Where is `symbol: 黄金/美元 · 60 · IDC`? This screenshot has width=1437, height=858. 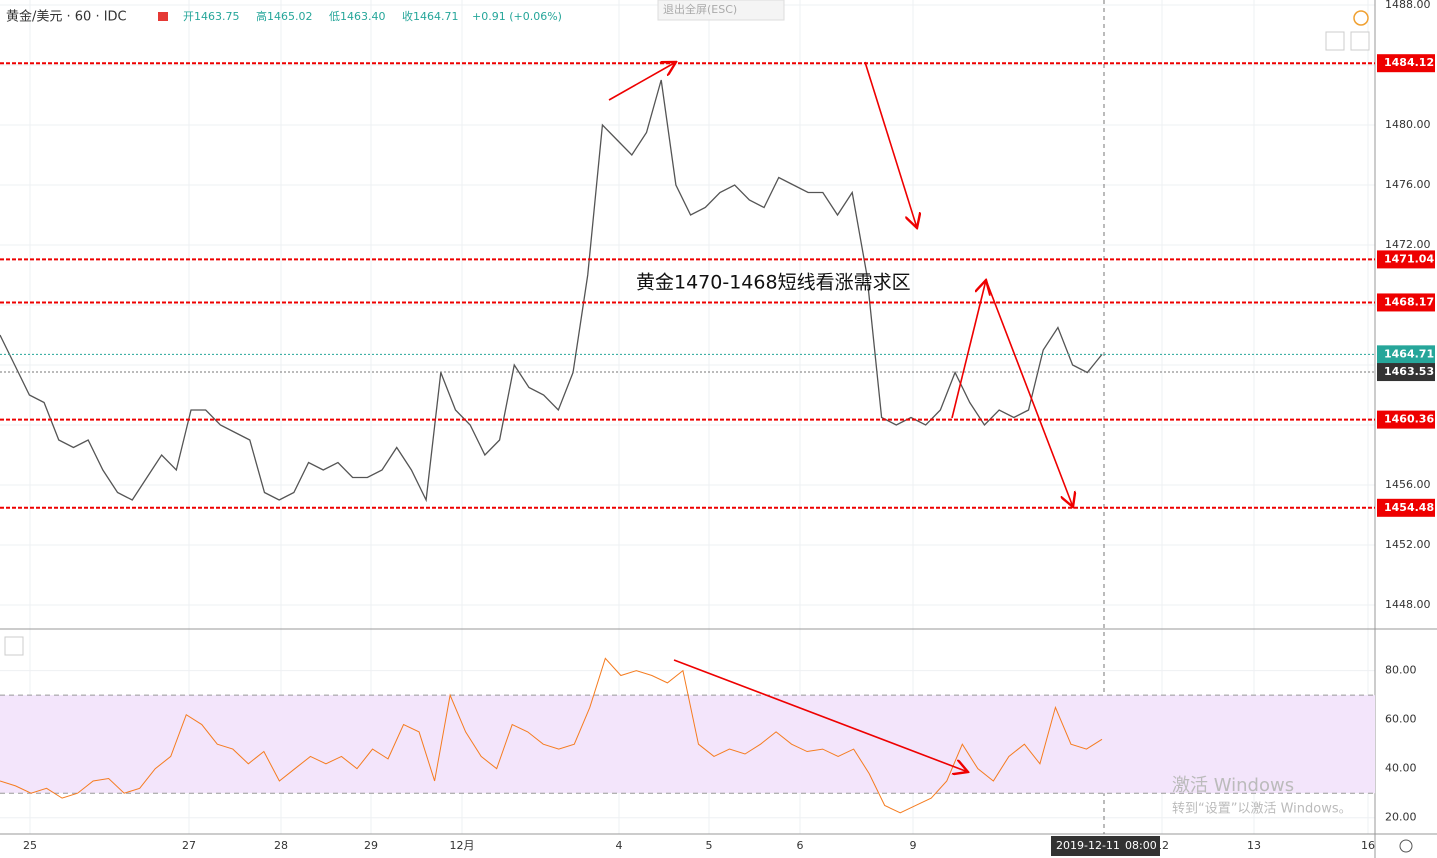
symbol: 黄金/美元 · 60 · IDC is located at coordinates (66, 17).